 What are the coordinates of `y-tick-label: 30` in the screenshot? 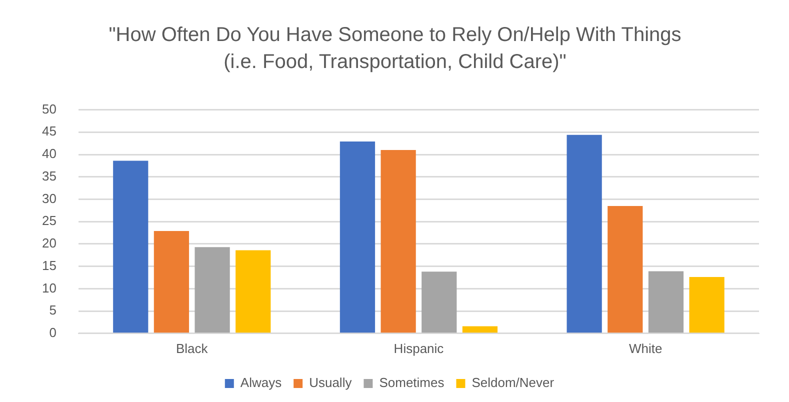 It's located at (49, 198).